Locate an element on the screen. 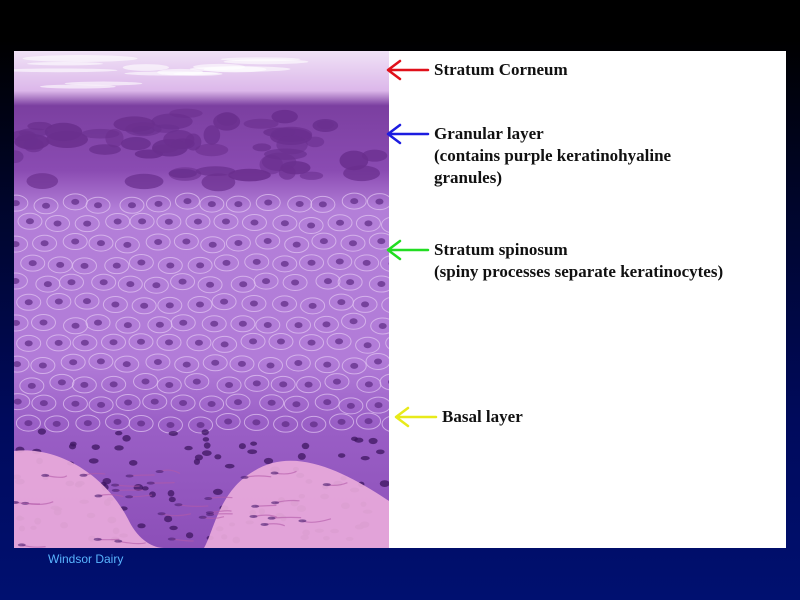 The height and width of the screenshot is (600, 800). label-title: Granular layer is located at coordinates (489, 133).